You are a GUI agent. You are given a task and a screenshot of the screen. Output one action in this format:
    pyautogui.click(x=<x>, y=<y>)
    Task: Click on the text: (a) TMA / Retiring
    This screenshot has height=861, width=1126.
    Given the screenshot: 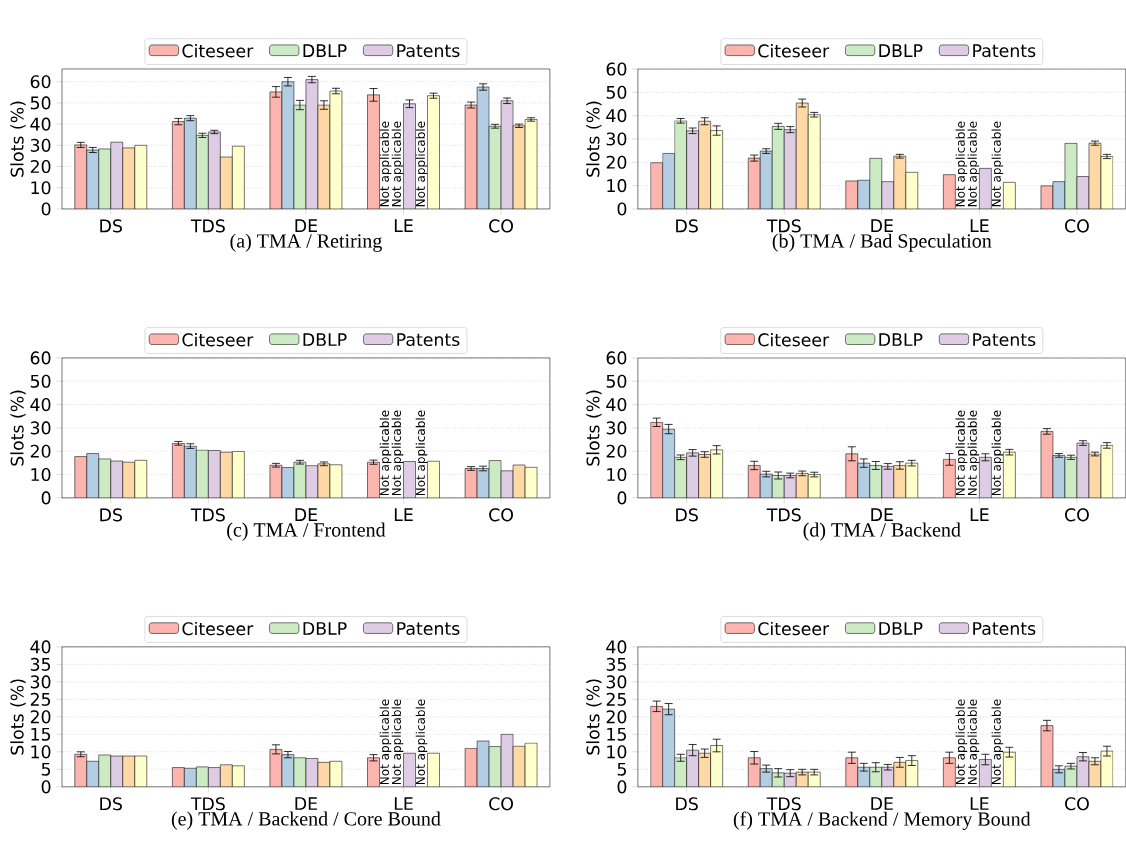 What is the action you would take?
    pyautogui.click(x=306, y=242)
    